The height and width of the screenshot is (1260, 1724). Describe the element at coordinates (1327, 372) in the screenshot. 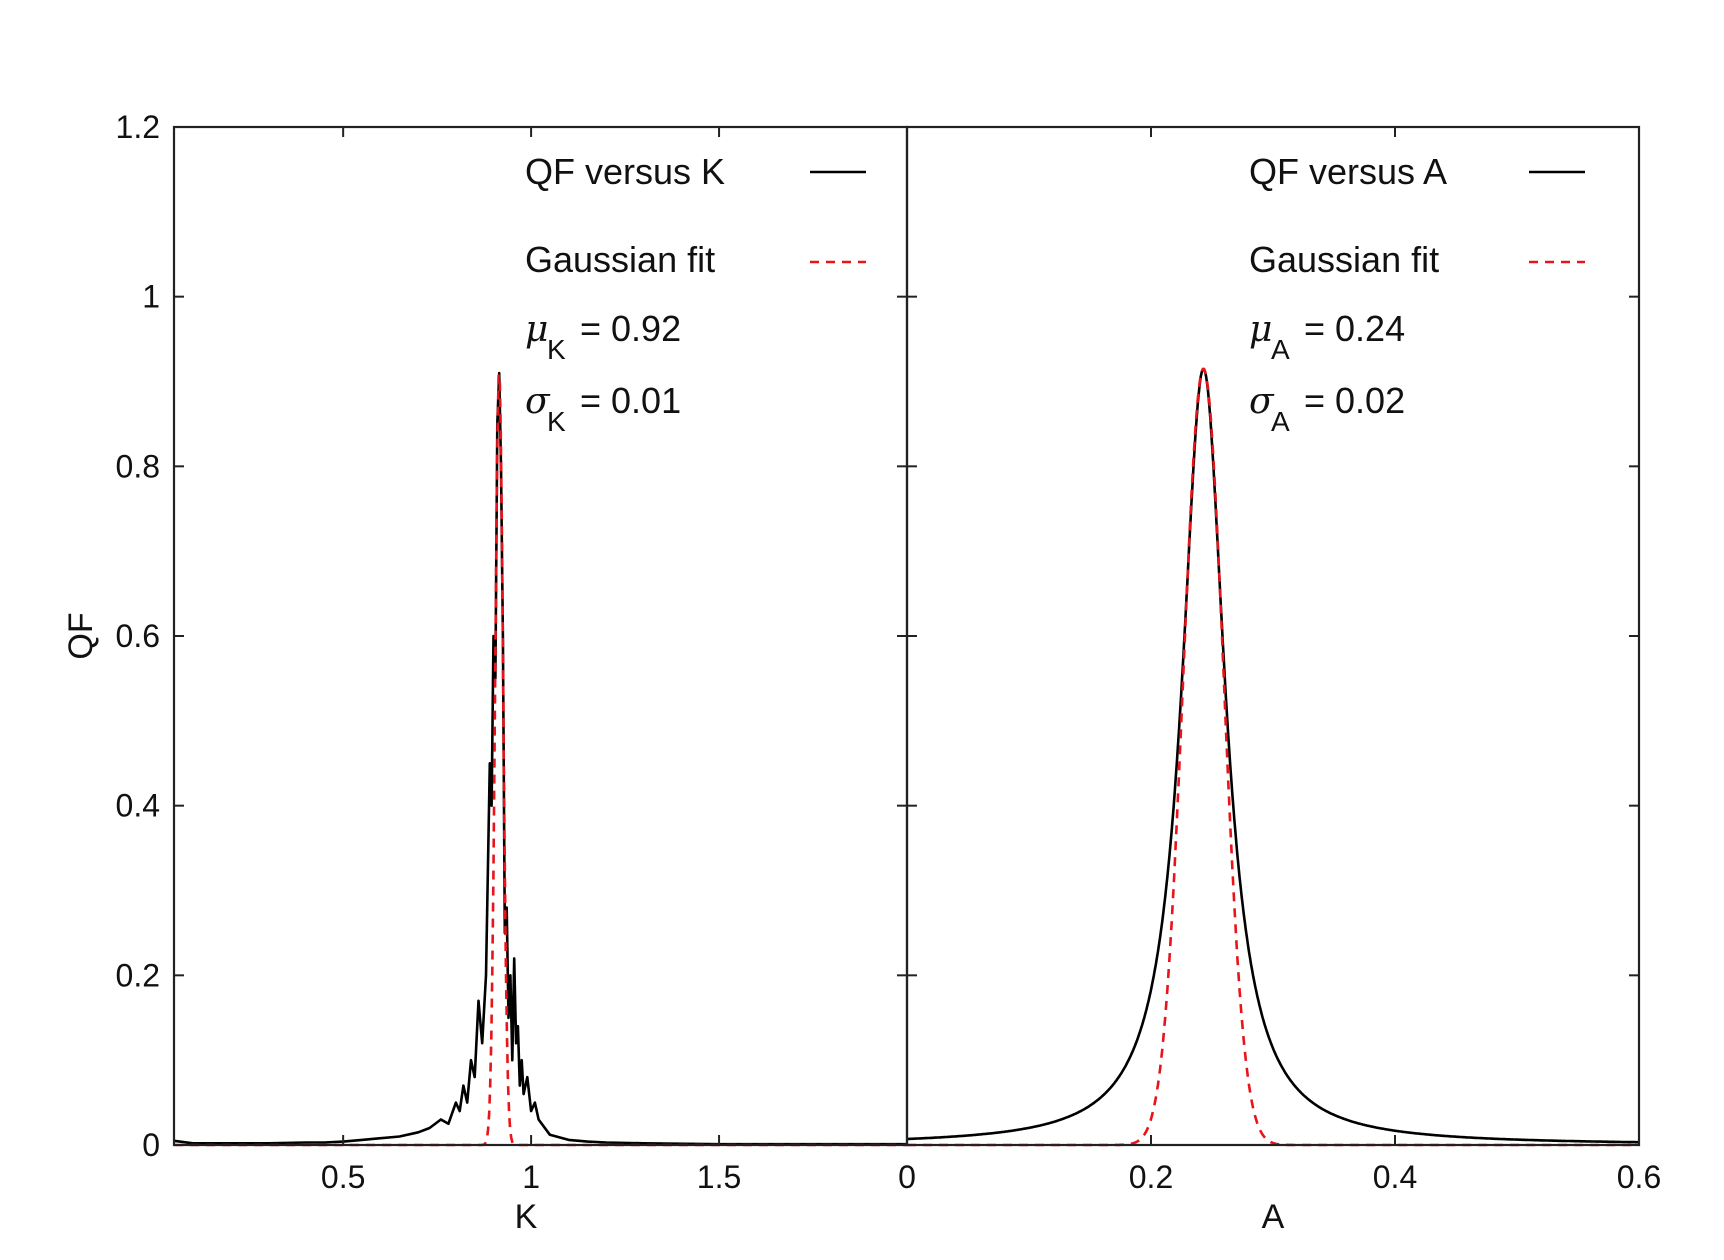

I see `right-stats: μ A = 0.24 σ A = 0.02` at that location.